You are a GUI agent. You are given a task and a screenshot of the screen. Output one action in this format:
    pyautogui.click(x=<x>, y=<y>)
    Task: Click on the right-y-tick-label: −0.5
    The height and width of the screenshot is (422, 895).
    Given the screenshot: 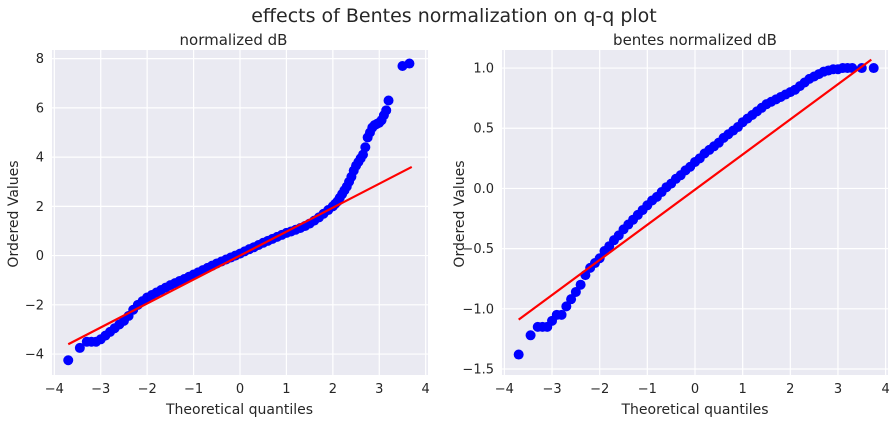 What is the action you would take?
    pyautogui.click(x=478, y=249)
    